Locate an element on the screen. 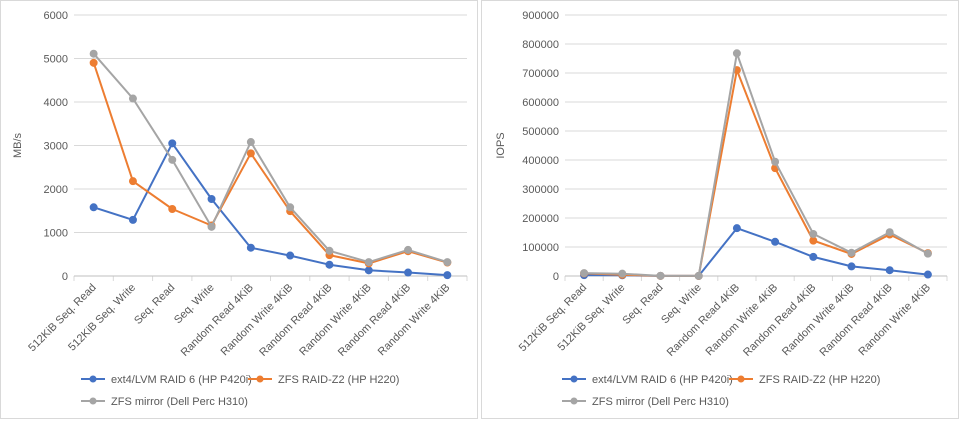 The image size is (960, 421). y-tick-label: 5000 is located at coordinates (56, 60).